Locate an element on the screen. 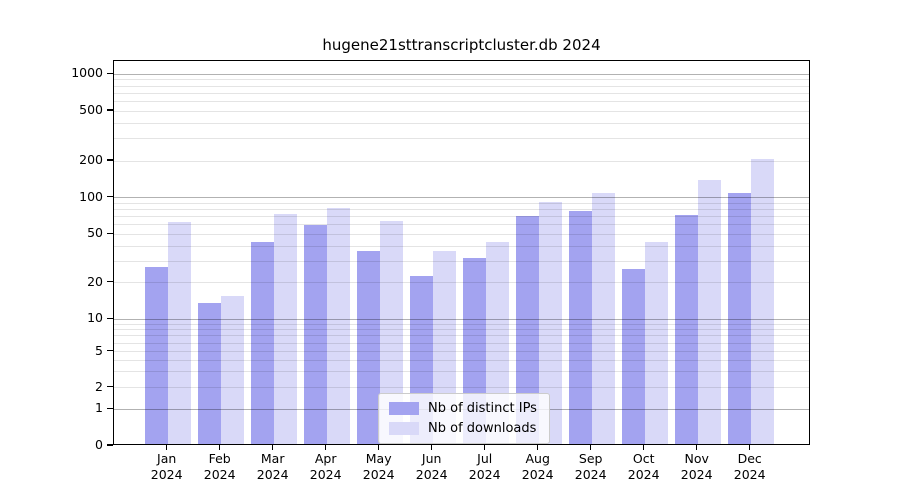  bar-downloads-mar is located at coordinates (285, 328).